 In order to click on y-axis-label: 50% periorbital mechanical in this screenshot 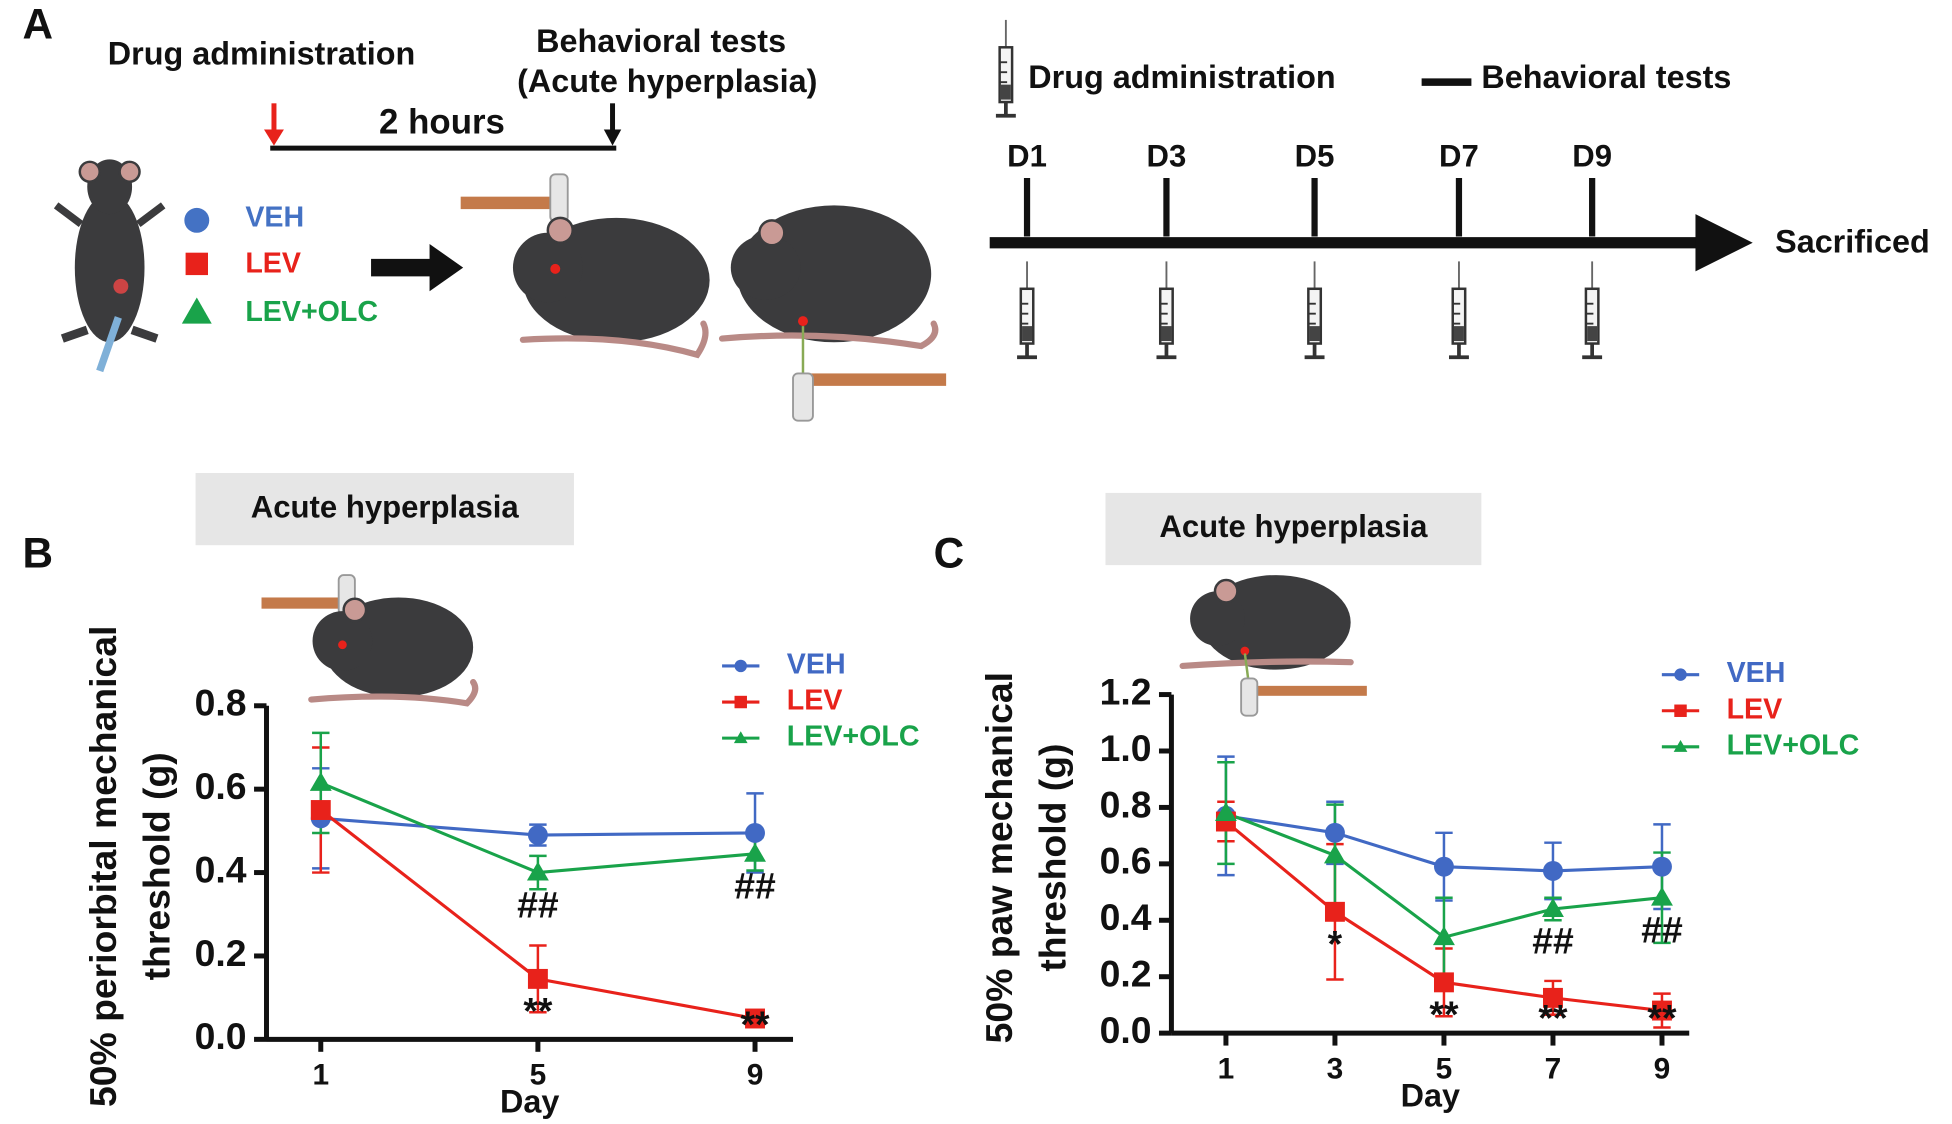, I will do `click(103, 866)`.